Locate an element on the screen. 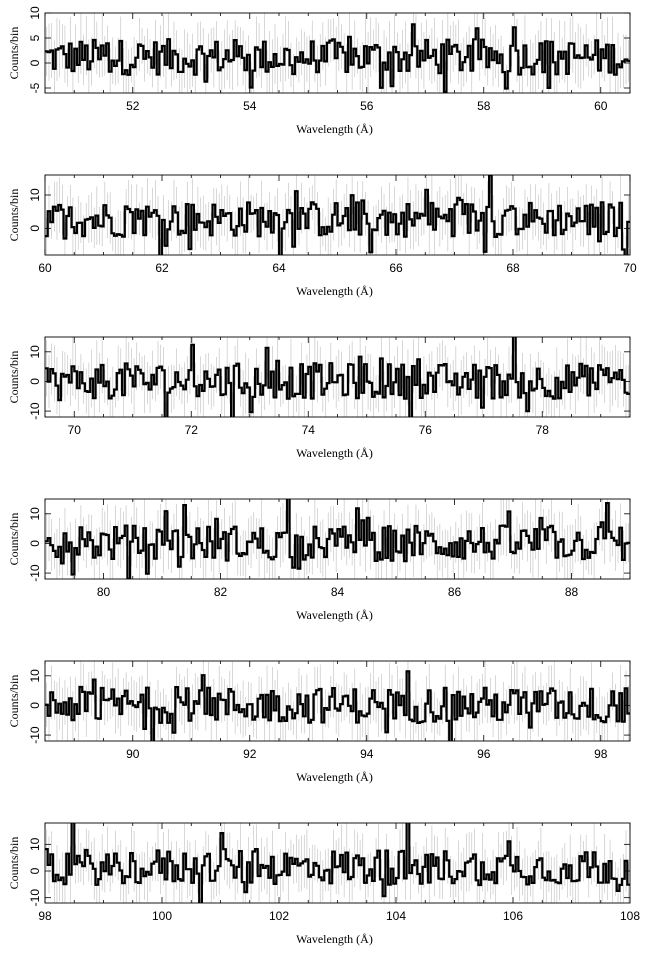 Image resolution: width=652 pixels, height=955 pixels. x-tick-label: 104 is located at coordinates (396, 916).